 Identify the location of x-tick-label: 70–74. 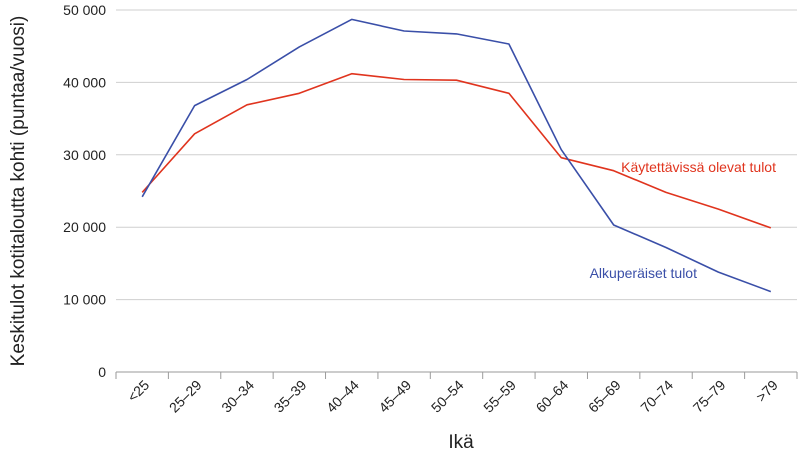
(656, 396).